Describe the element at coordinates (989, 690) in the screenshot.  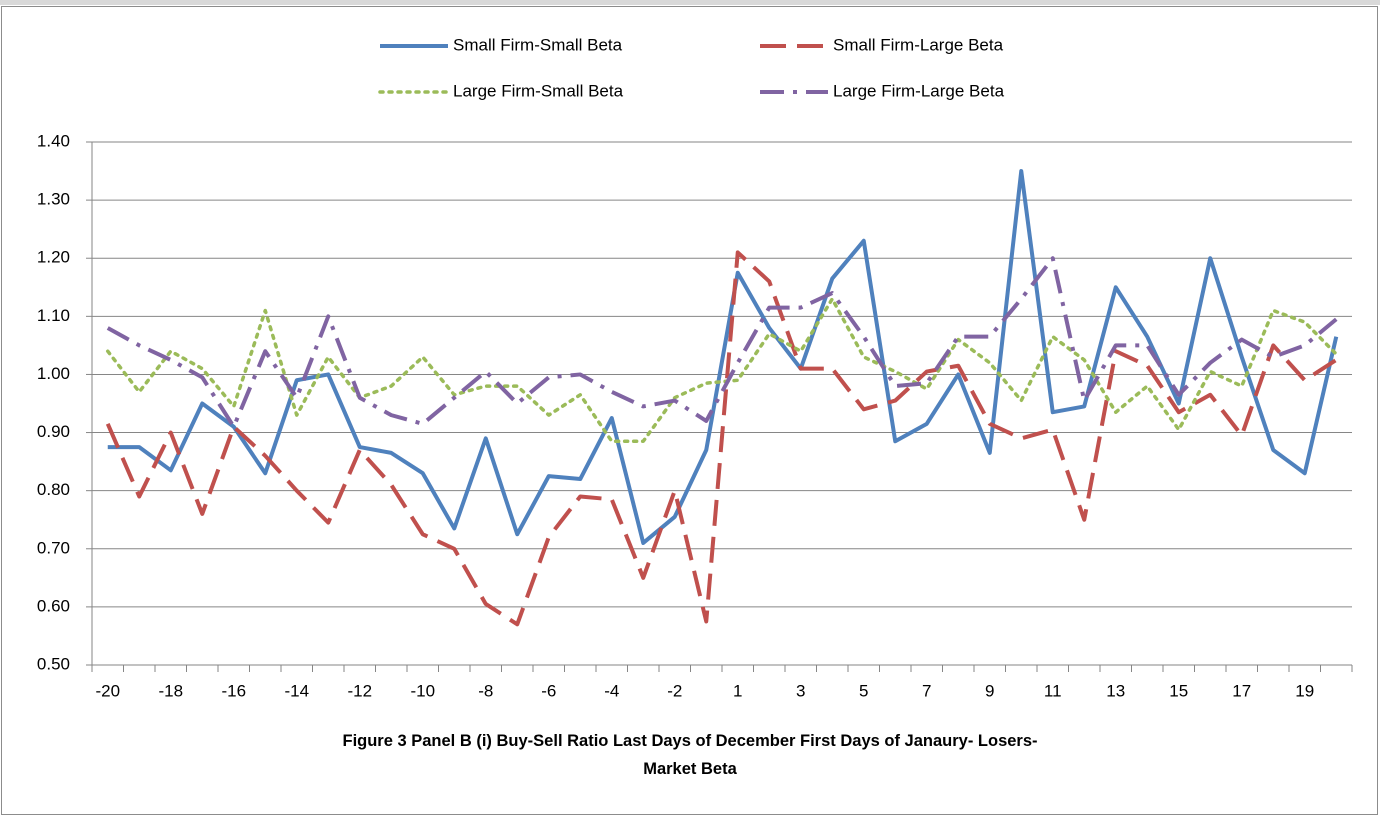
I see `x-tick-label: 9` at that location.